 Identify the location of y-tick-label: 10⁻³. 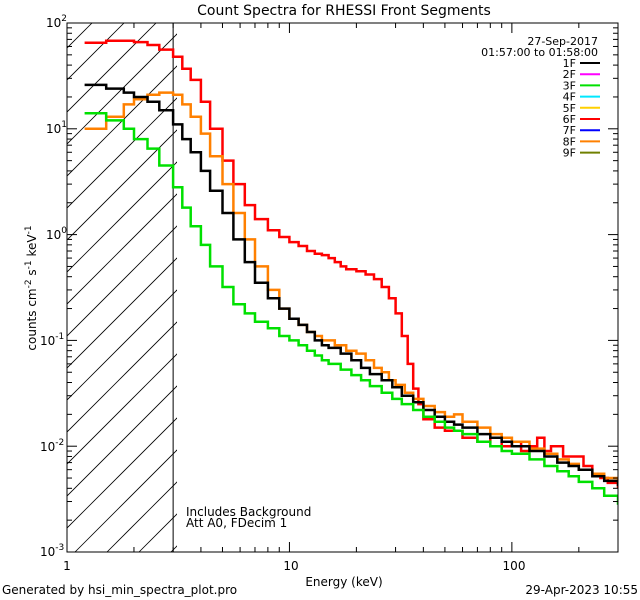
(52, 551).